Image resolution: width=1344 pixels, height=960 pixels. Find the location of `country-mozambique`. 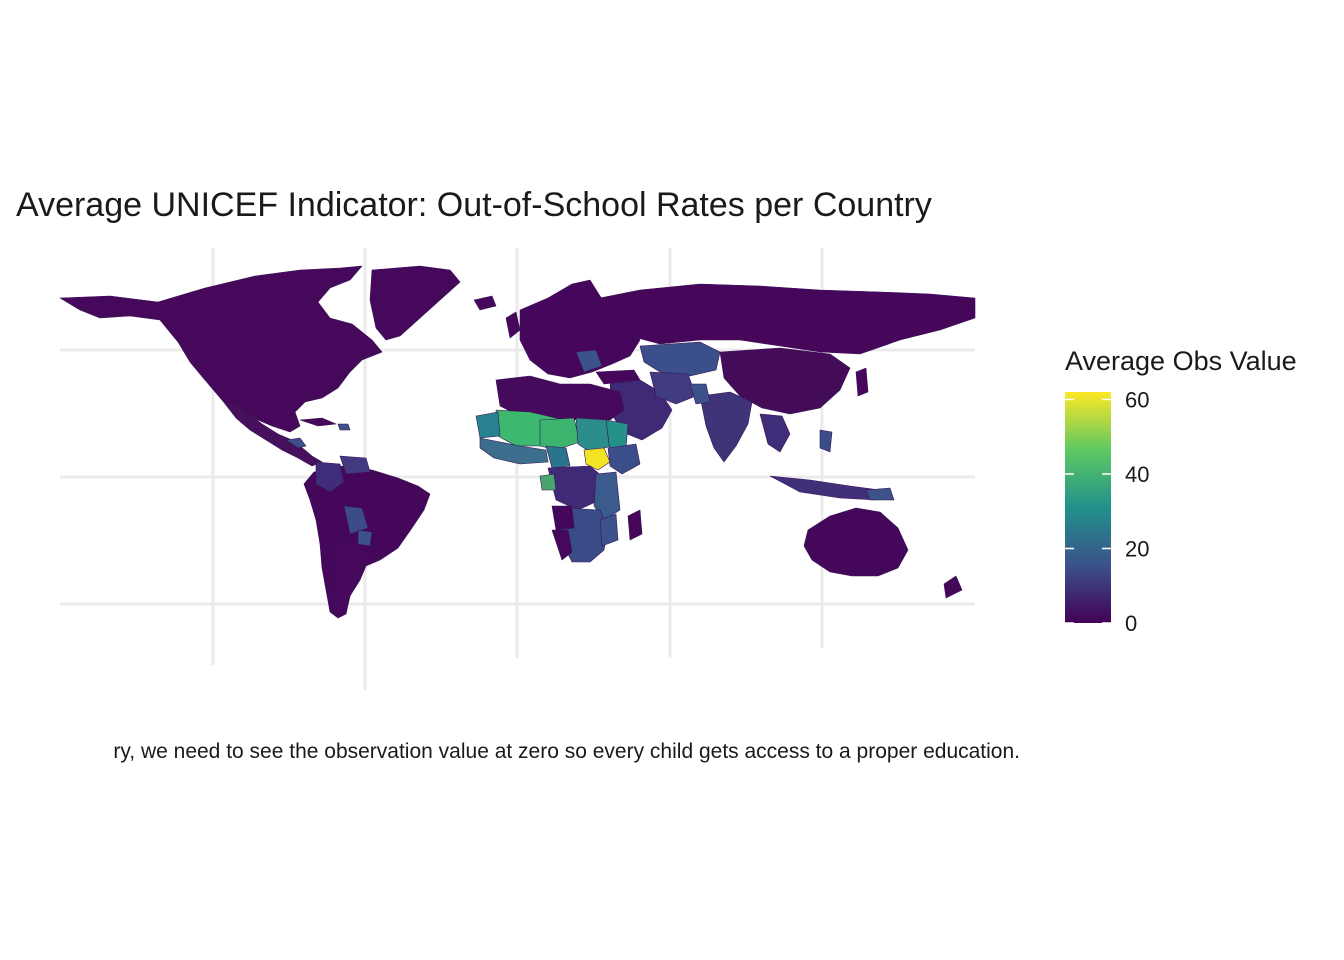

country-mozambique is located at coordinates (609, 530).